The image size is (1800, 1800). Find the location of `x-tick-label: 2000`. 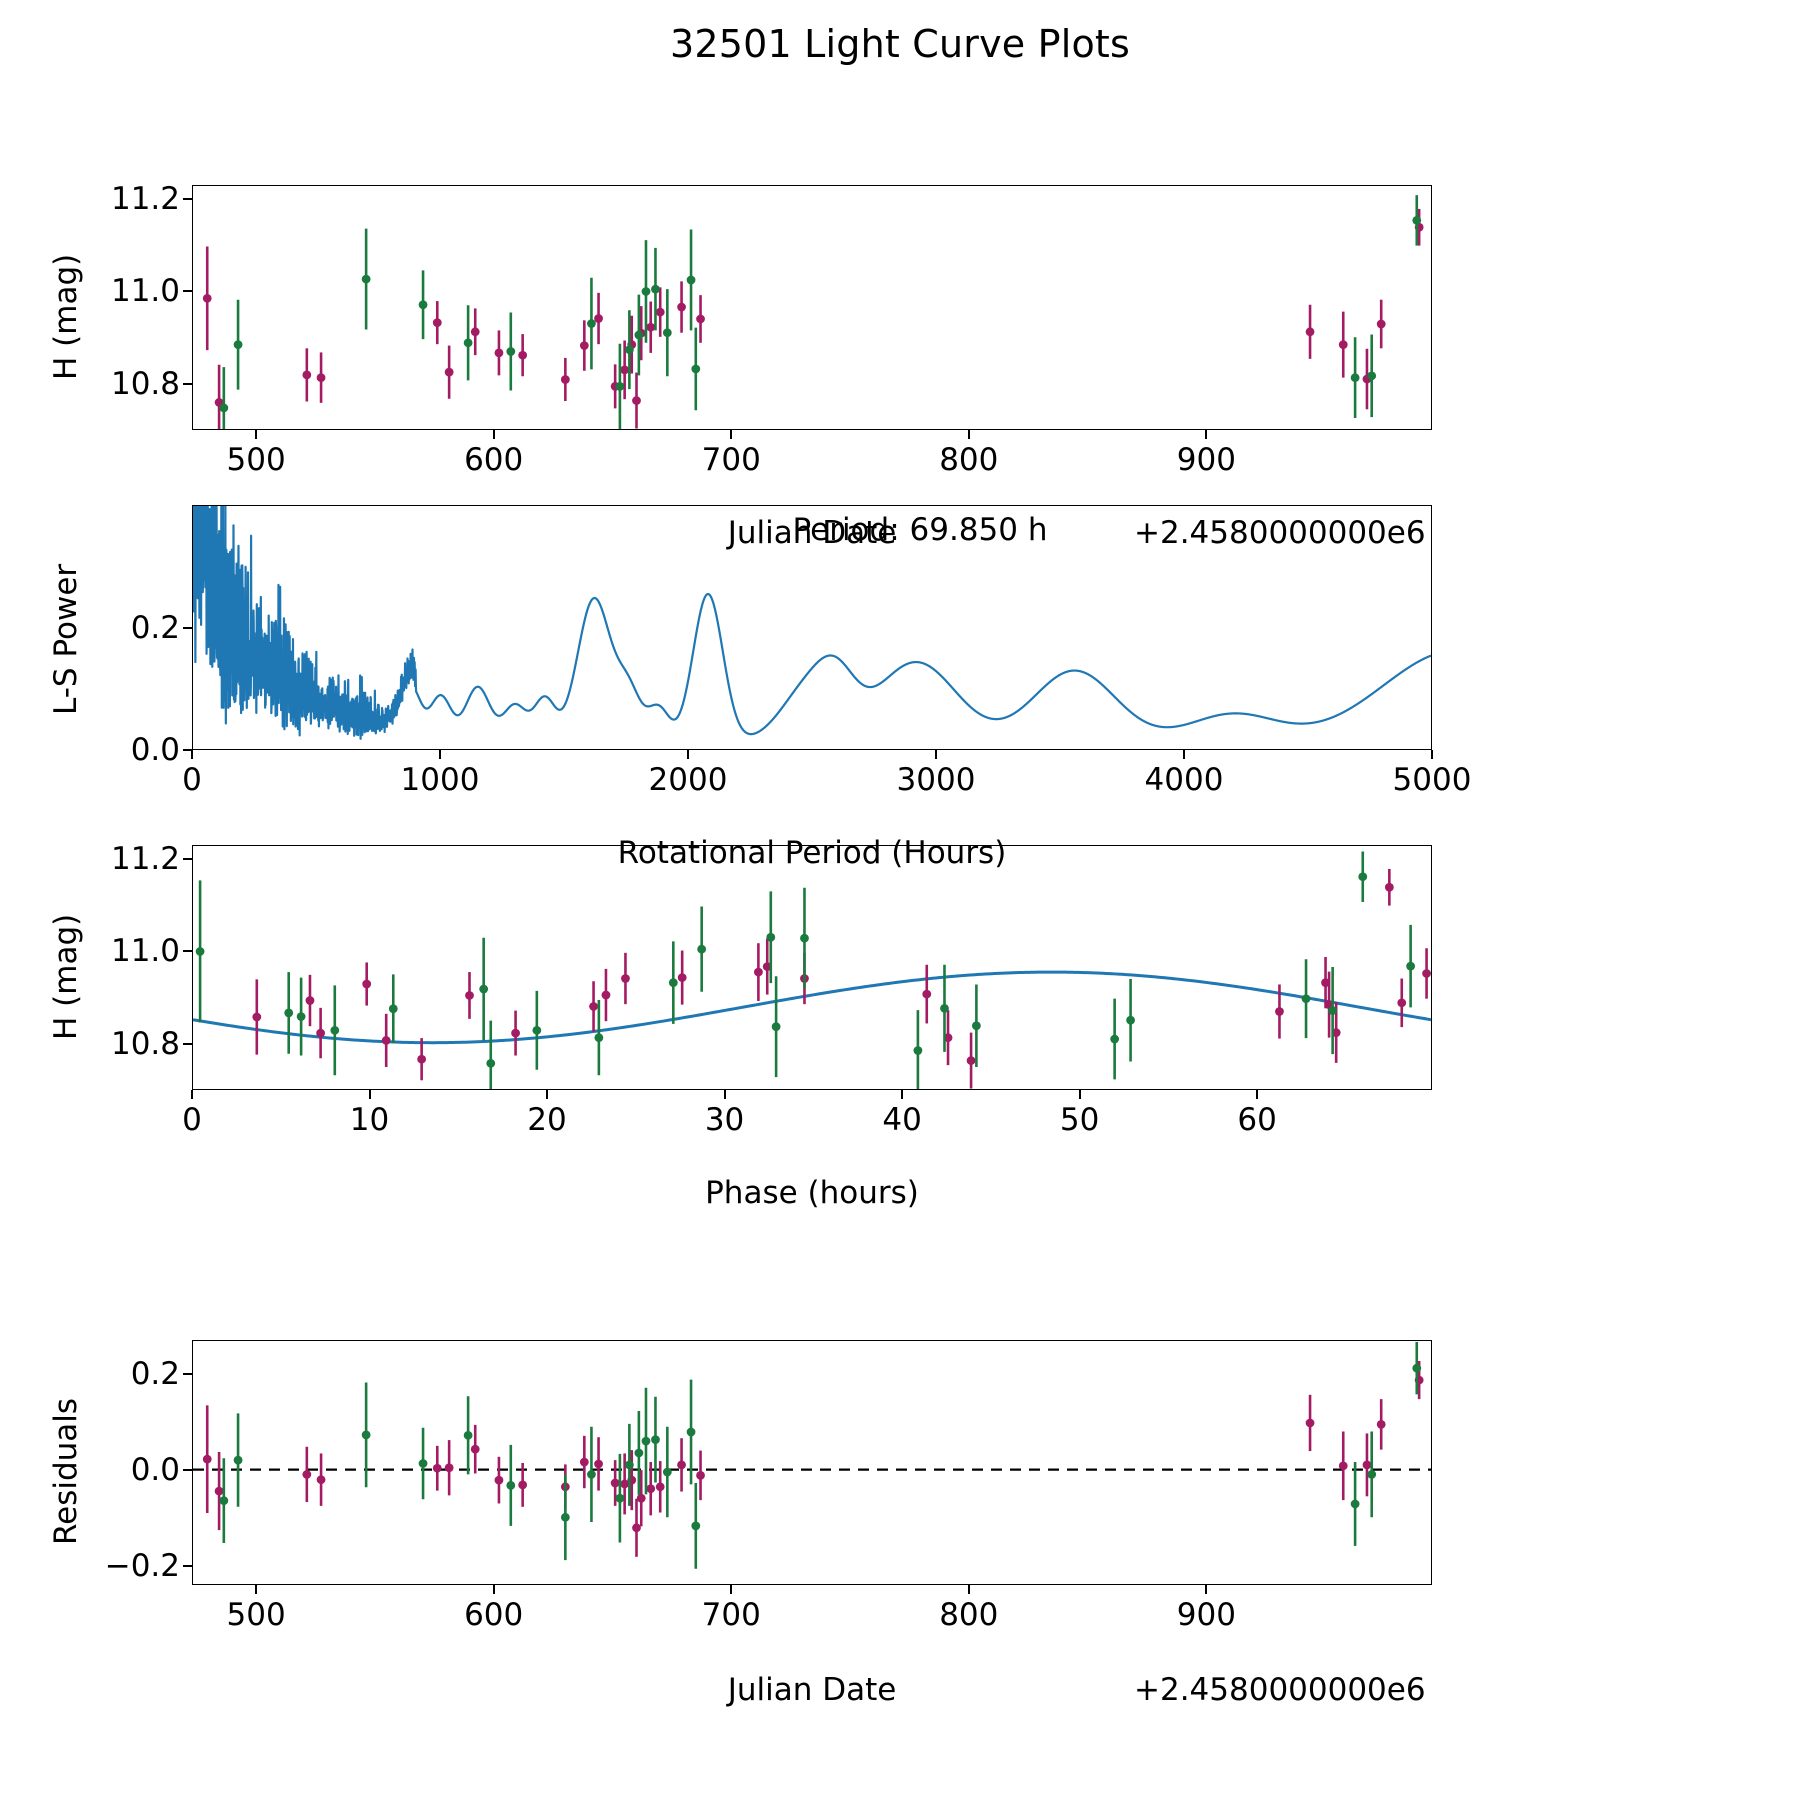

x-tick-label: 2000 is located at coordinates (688, 780).